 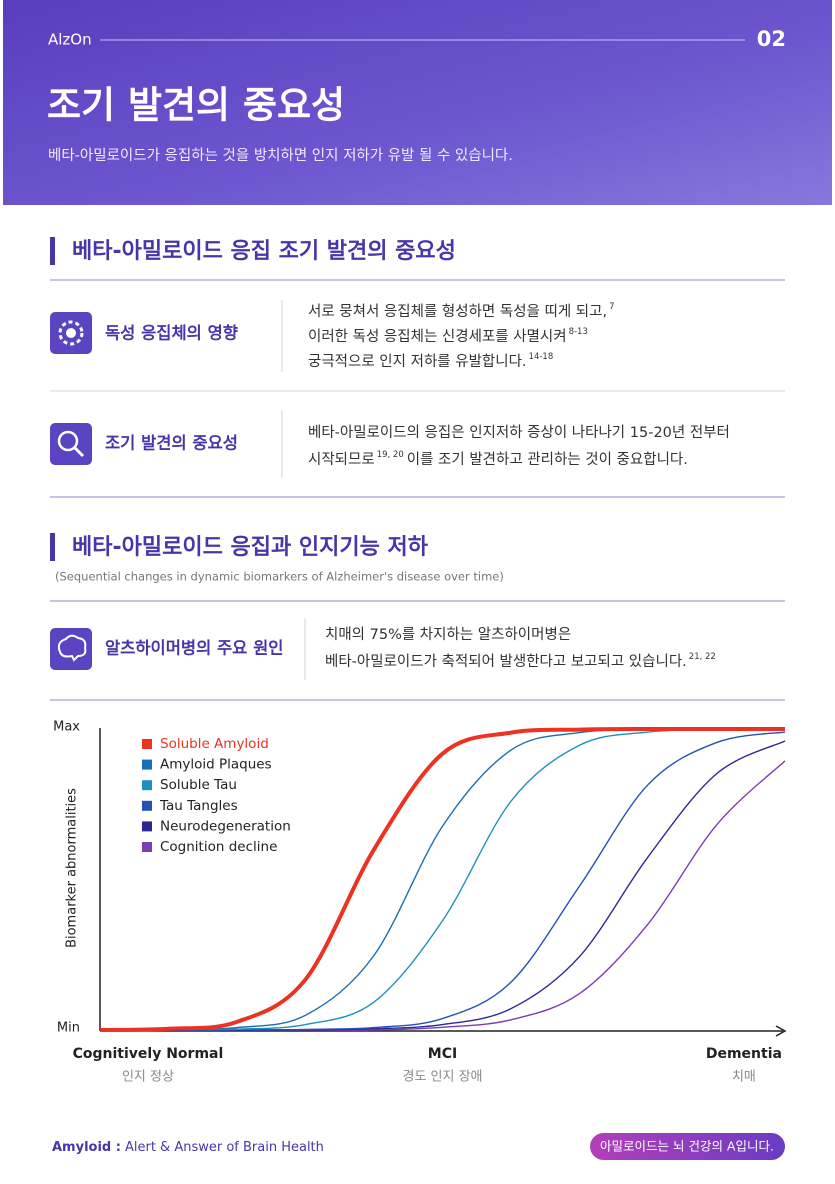 What do you see at coordinates (68, 1028) in the screenshot?
I see `y-tick-label: Min` at bounding box center [68, 1028].